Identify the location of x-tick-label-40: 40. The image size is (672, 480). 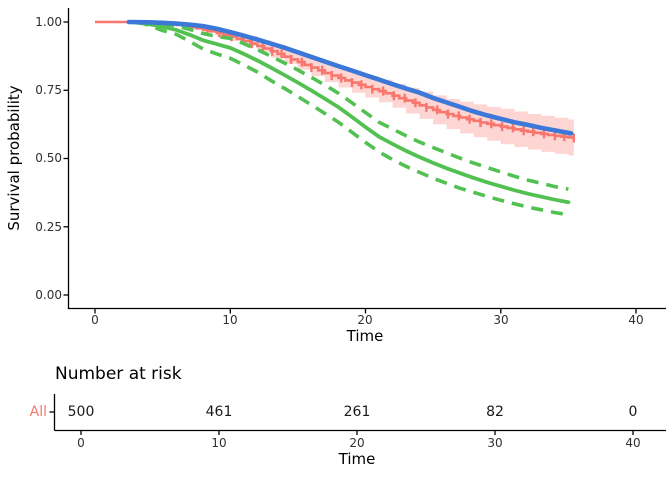
(636, 320).